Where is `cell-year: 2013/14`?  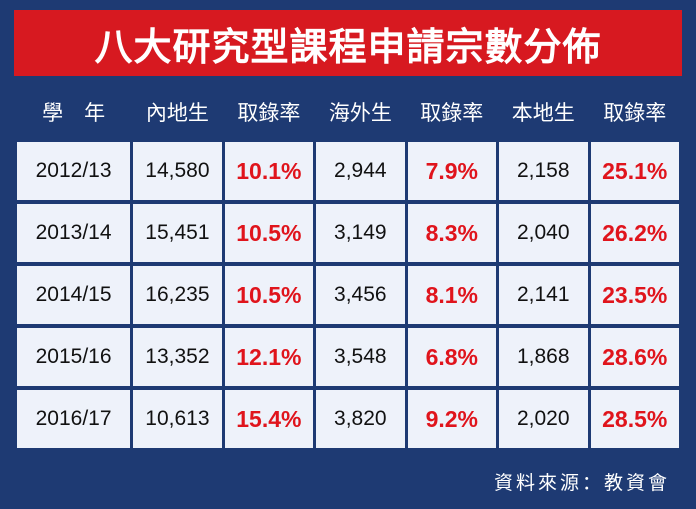
cell-year: 2013/14 is located at coordinates (74, 233).